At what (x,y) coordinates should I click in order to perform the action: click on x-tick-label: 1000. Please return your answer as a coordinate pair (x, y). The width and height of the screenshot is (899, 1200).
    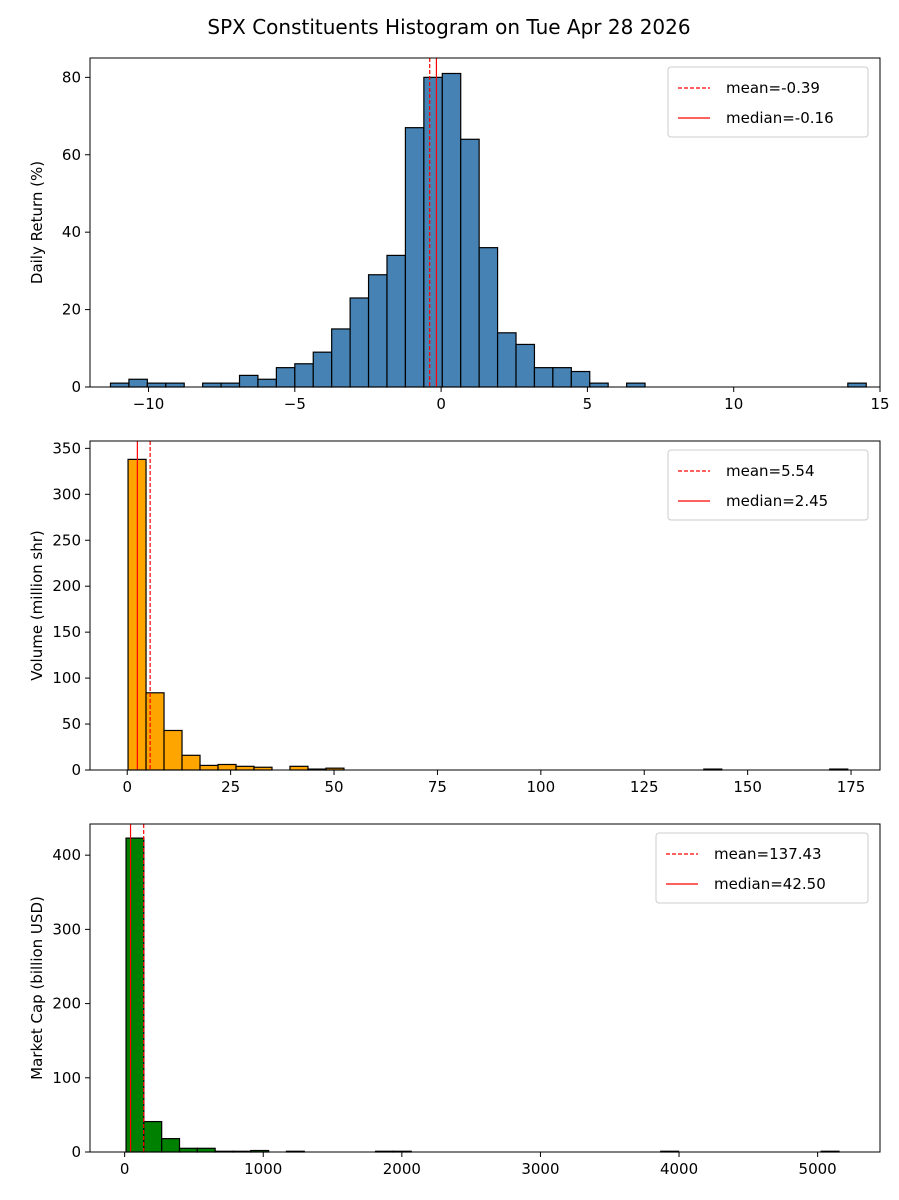
    Looking at the image, I should click on (263, 1169).